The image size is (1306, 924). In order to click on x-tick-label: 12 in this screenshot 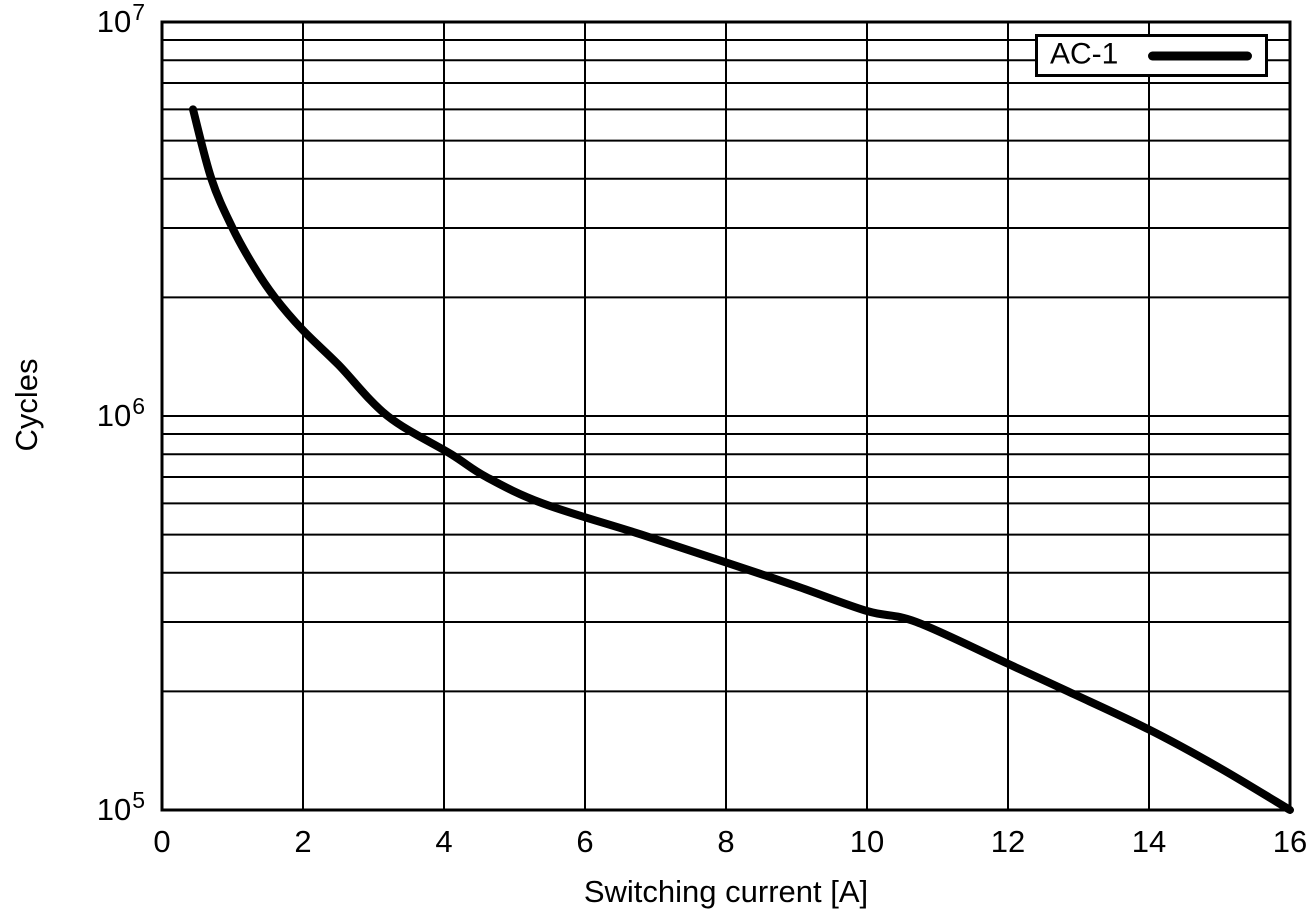, I will do `click(1008, 841)`.